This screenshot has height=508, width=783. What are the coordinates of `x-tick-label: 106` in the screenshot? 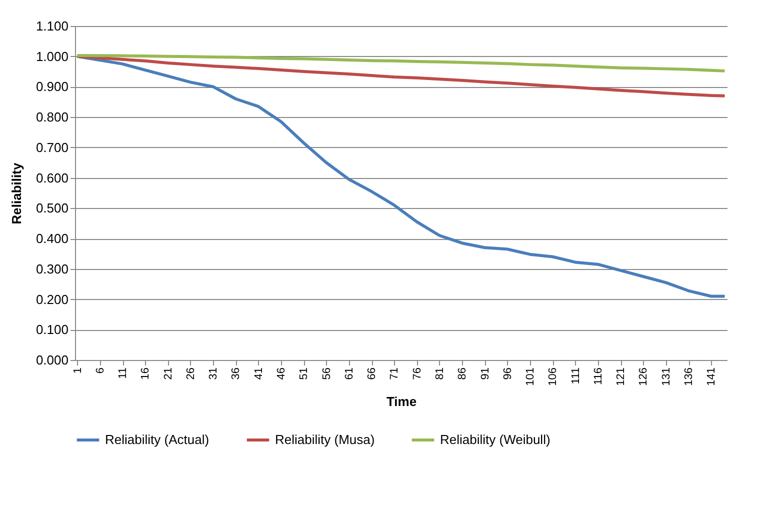 It's located at (553, 377).